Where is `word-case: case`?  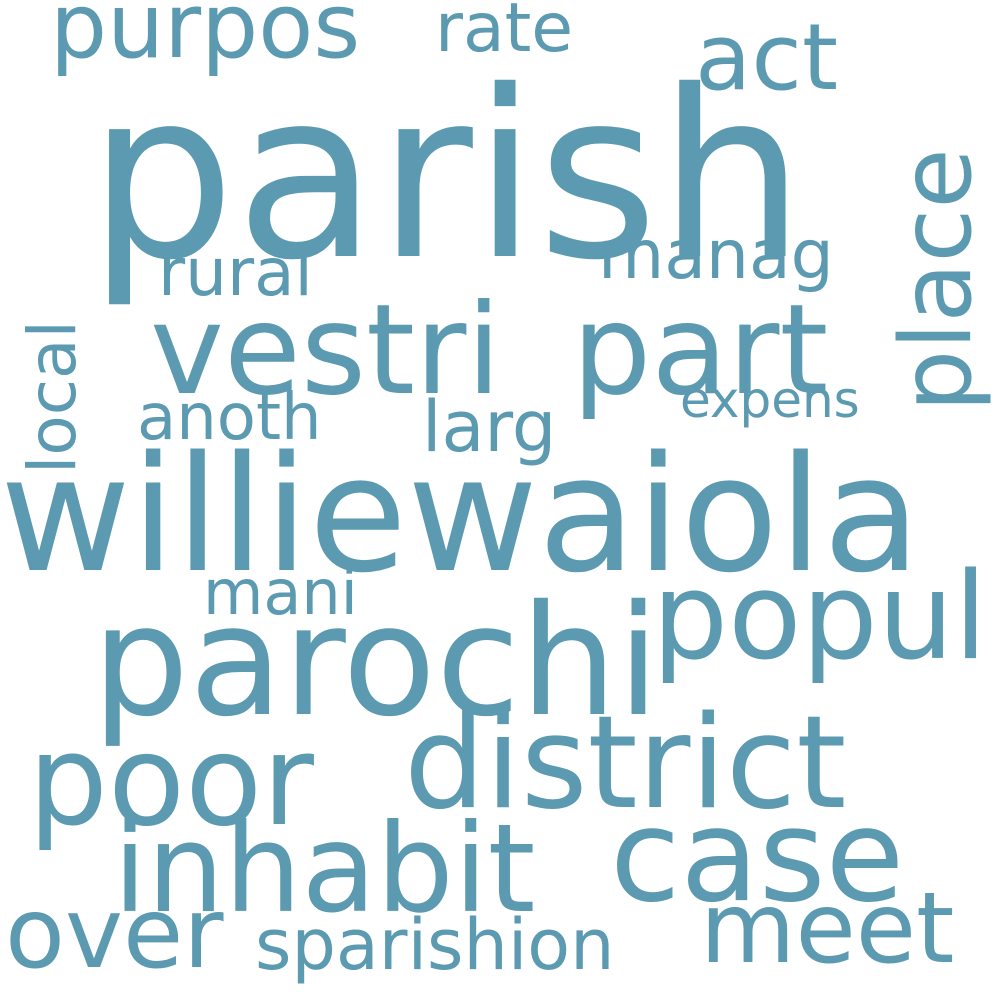 word-case: case is located at coordinates (757, 856).